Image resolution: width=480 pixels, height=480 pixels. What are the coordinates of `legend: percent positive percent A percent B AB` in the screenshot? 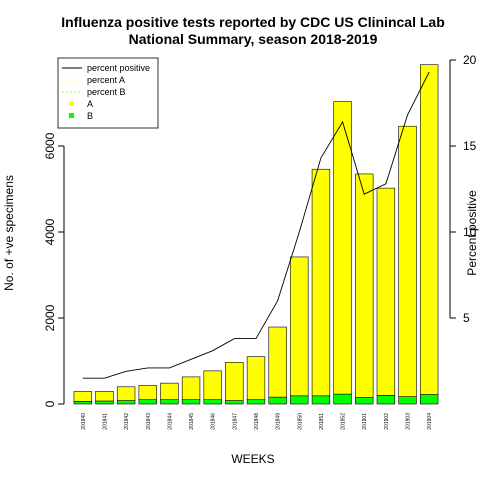 It's located at (108, 93).